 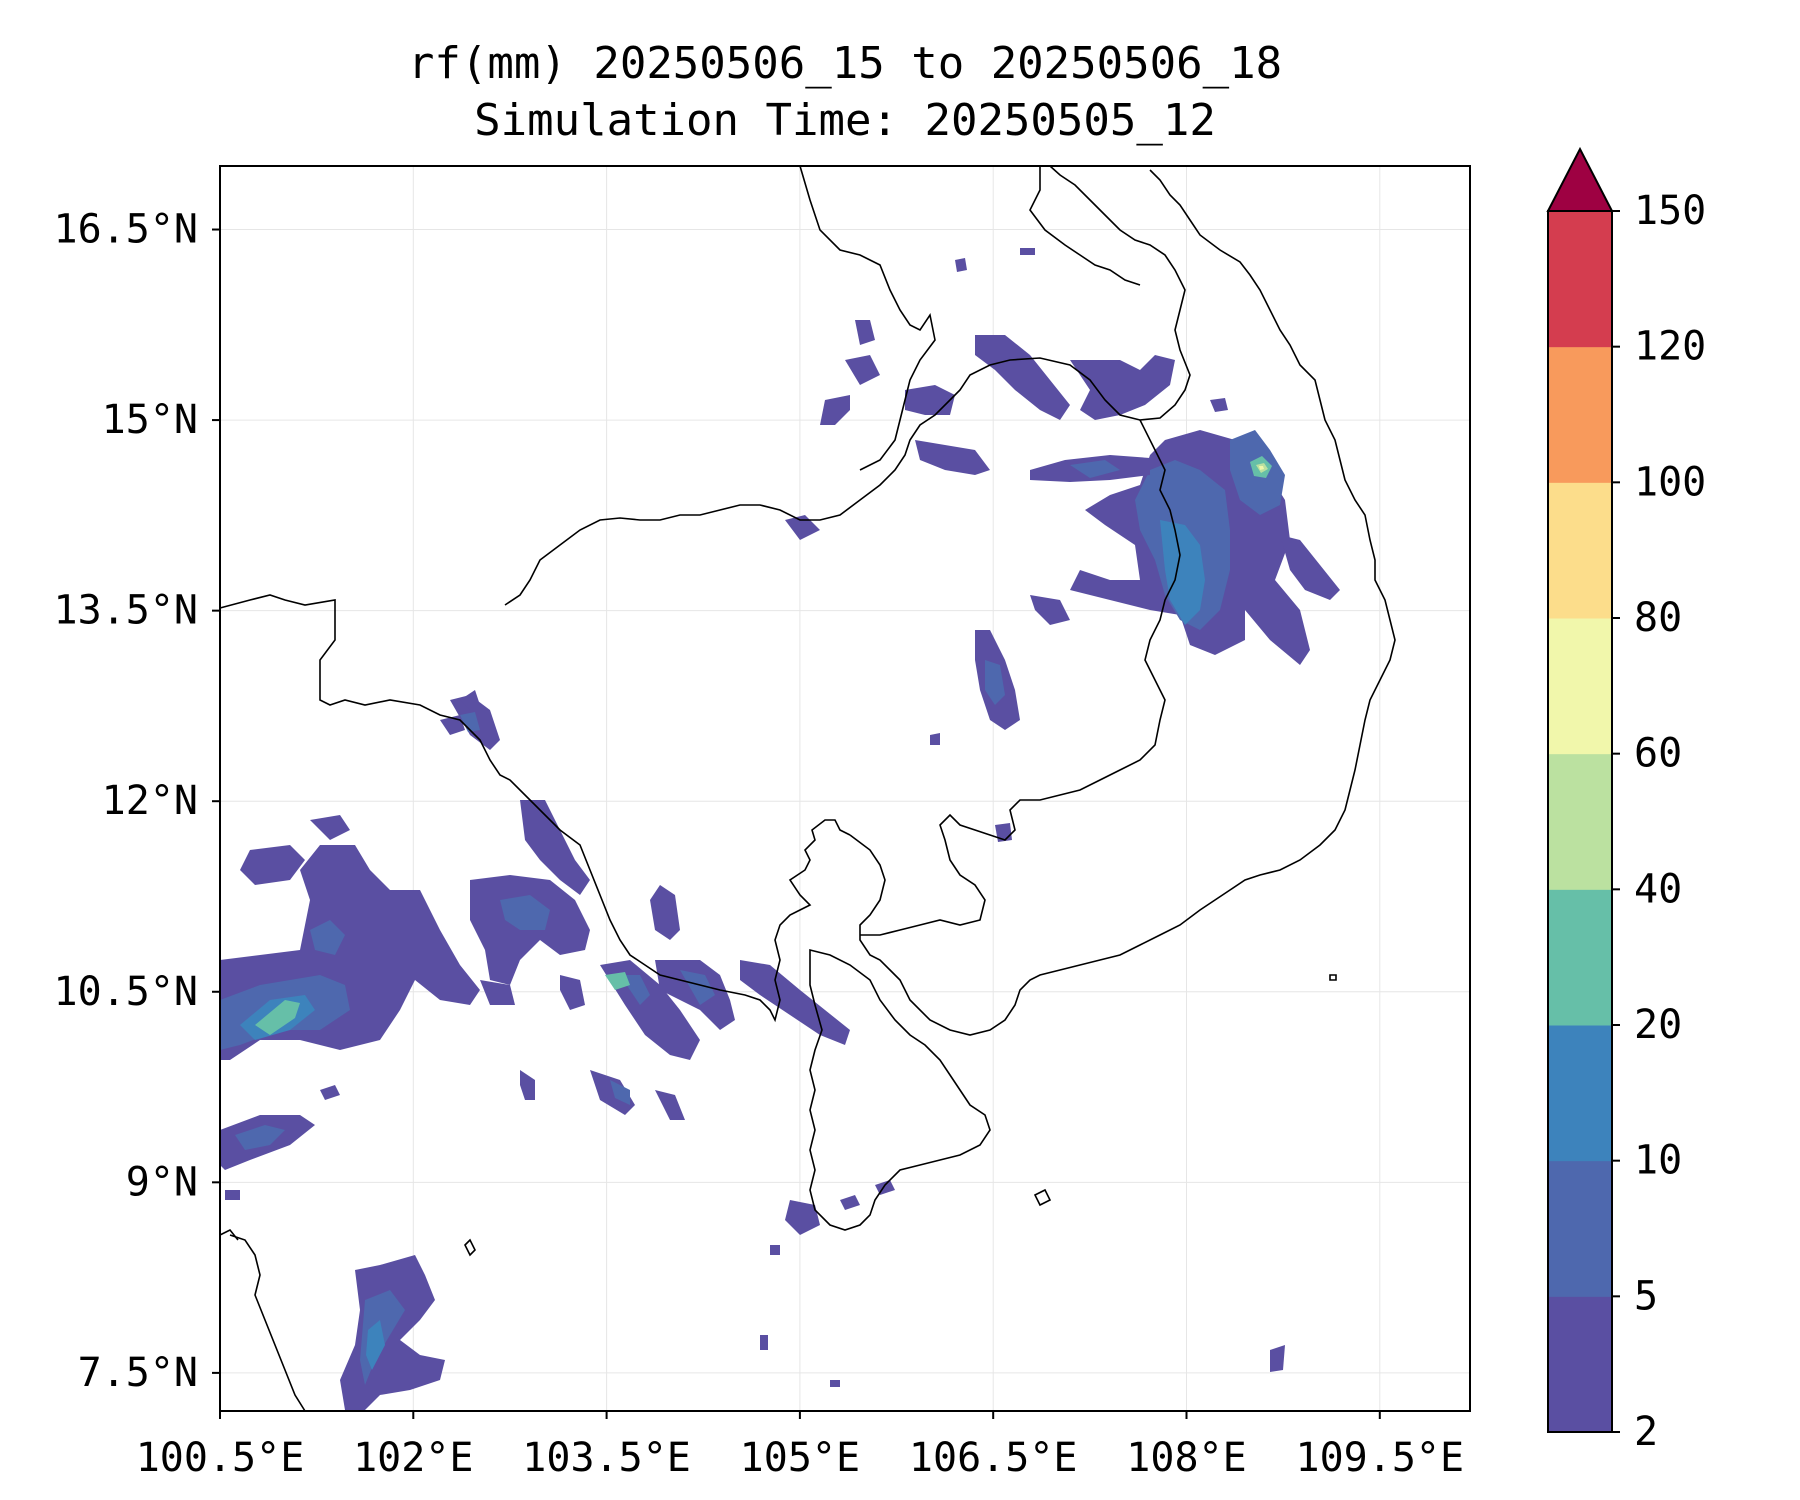 What do you see at coordinates (267, 1323) in the screenshot?
I see `coastline-malaysia` at bounding box center [267, 1323].